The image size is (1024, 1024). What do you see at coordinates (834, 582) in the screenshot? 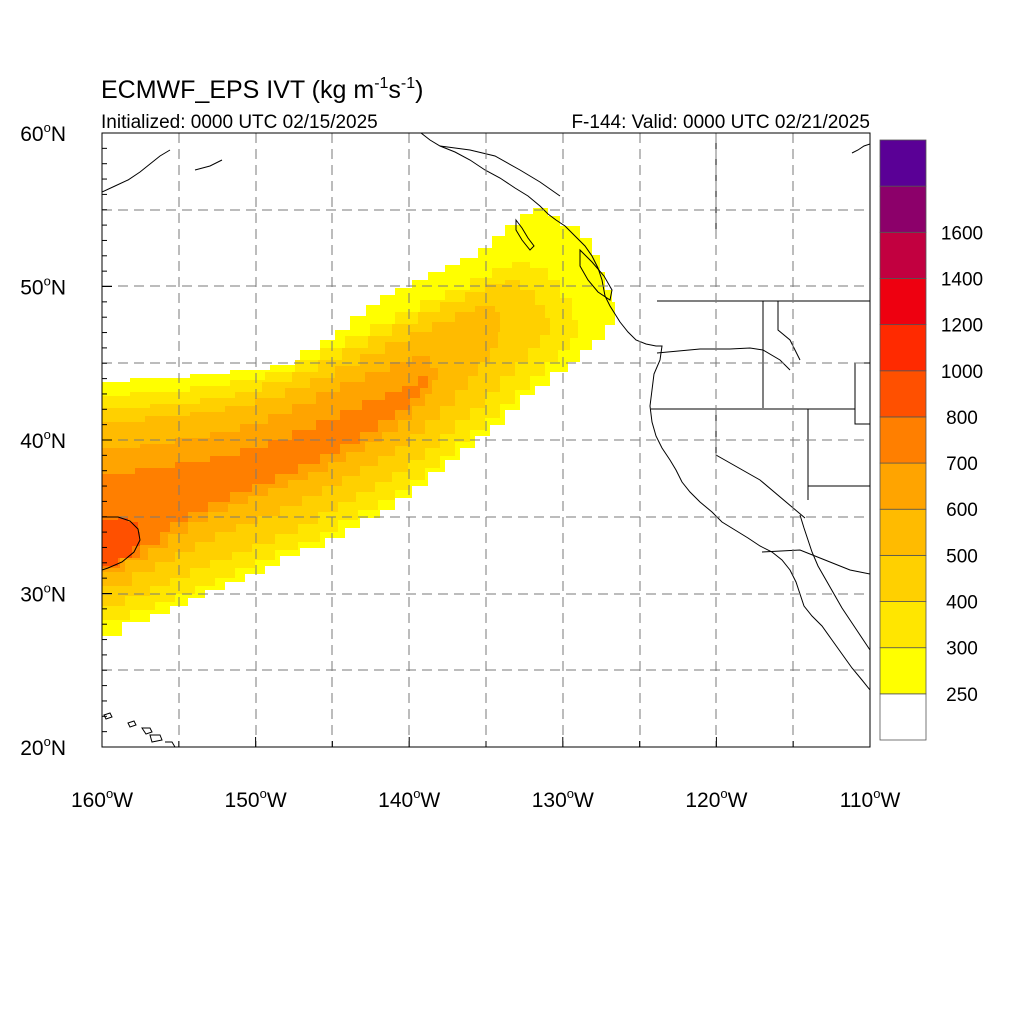
I see `baja-gulf-coast` at bounding box center [834, 582].